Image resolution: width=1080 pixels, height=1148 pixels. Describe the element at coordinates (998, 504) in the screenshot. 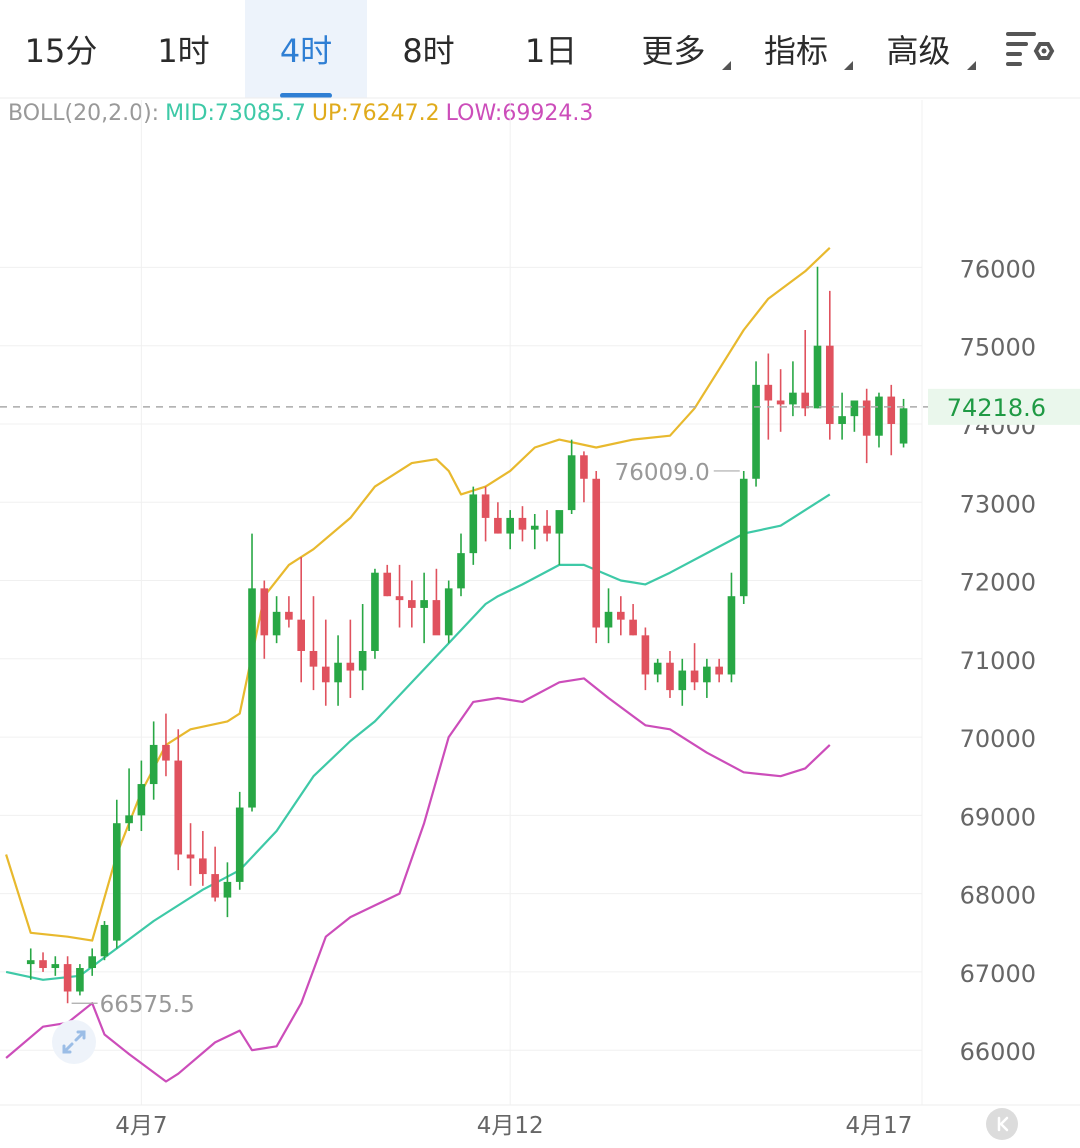

I see `y-tick-label: 73000` at that location.